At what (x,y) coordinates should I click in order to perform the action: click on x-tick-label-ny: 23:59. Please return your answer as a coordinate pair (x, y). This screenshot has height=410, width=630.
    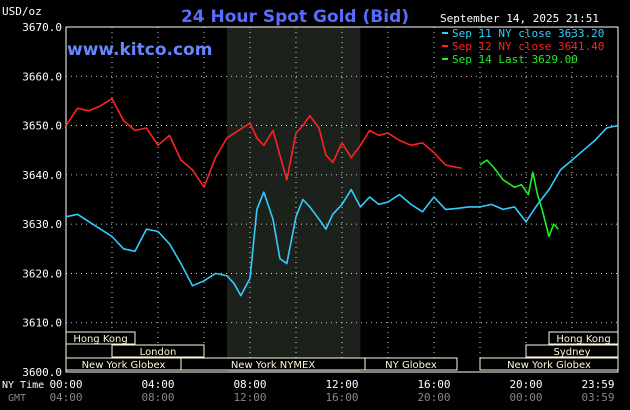
    Looking at the image, I should click on (597, 384).